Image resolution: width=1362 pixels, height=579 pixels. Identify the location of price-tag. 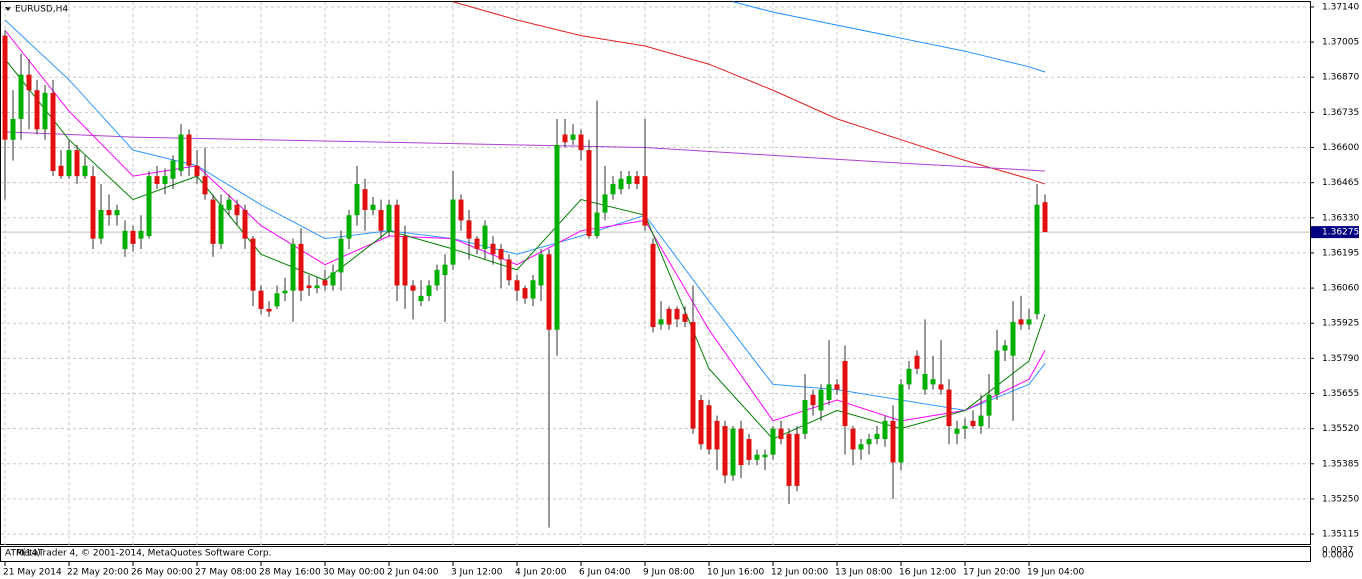
(1335, 232).